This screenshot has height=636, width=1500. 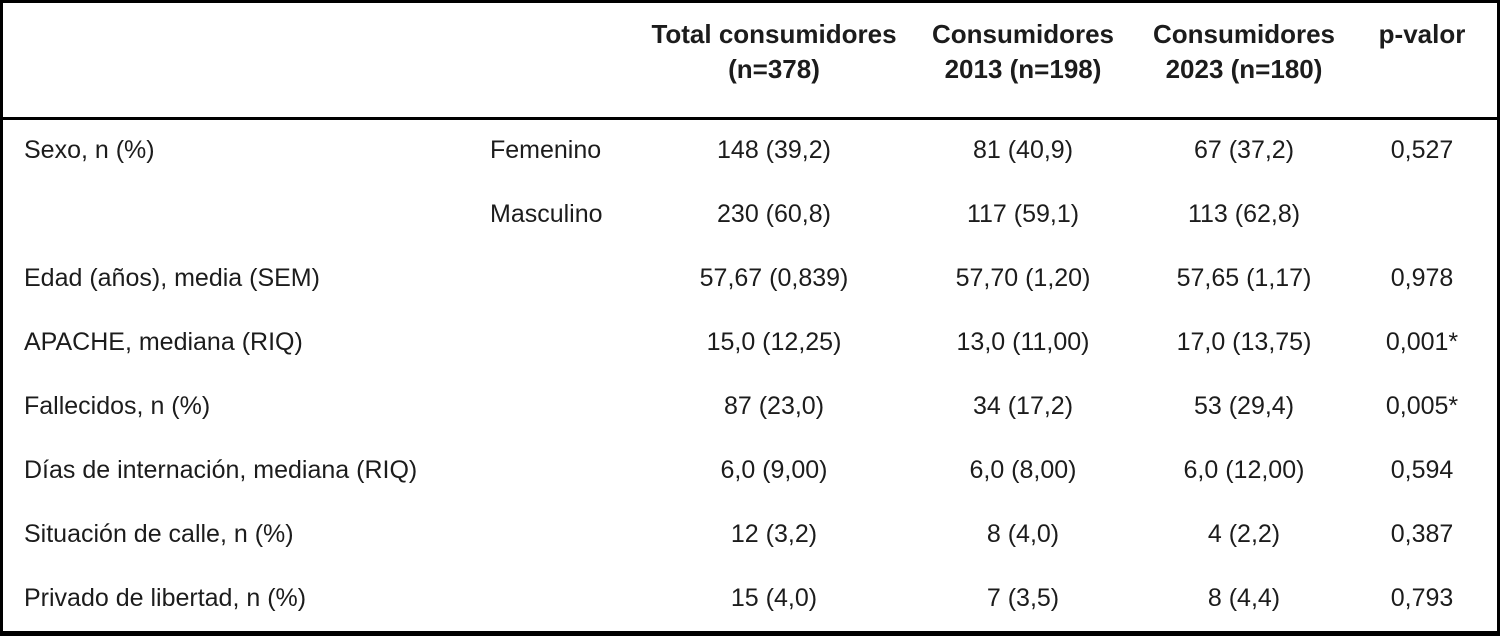 What do you see at coordinates (165, 598) in the screenshot?
I see `cell-variable-label: Privado de libertad, n (%)` at bounding box center [165, 598].